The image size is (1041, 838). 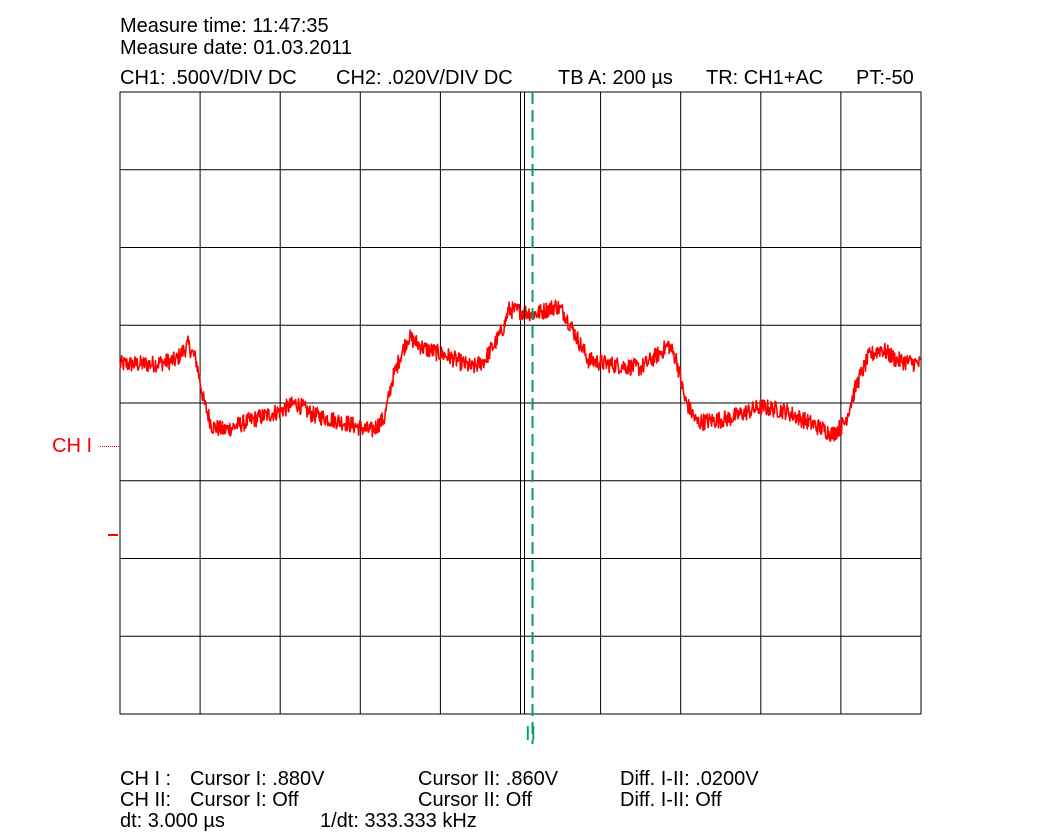 What do you see at coordinates (72, 446) in the screenshot?
I see `channel-label: CH I` at bounding box center [72, 446].